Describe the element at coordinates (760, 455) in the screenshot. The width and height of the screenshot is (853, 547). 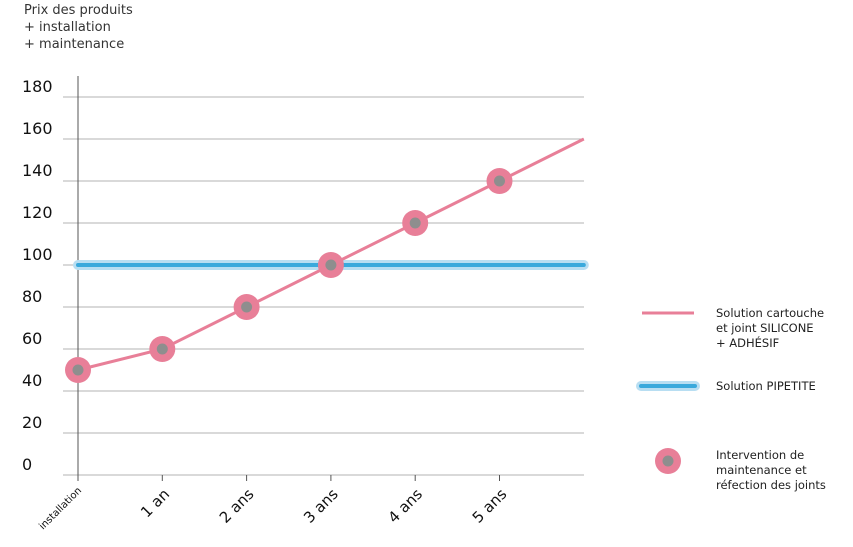
I see `legend-intervention-line-1: Intervention de` at that location.